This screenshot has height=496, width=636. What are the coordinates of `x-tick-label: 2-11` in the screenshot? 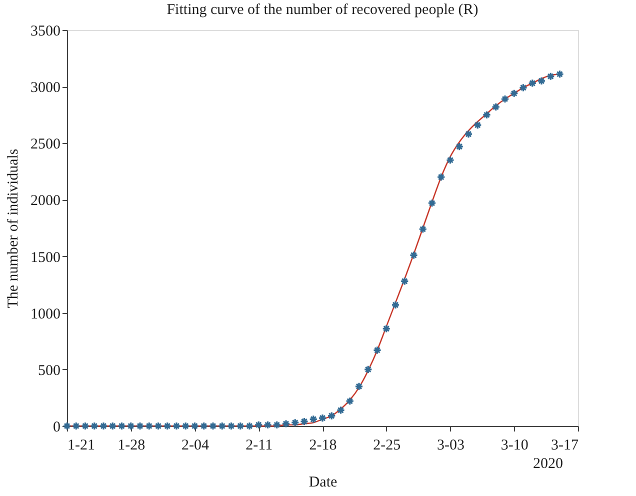 It's located at (259, 446).